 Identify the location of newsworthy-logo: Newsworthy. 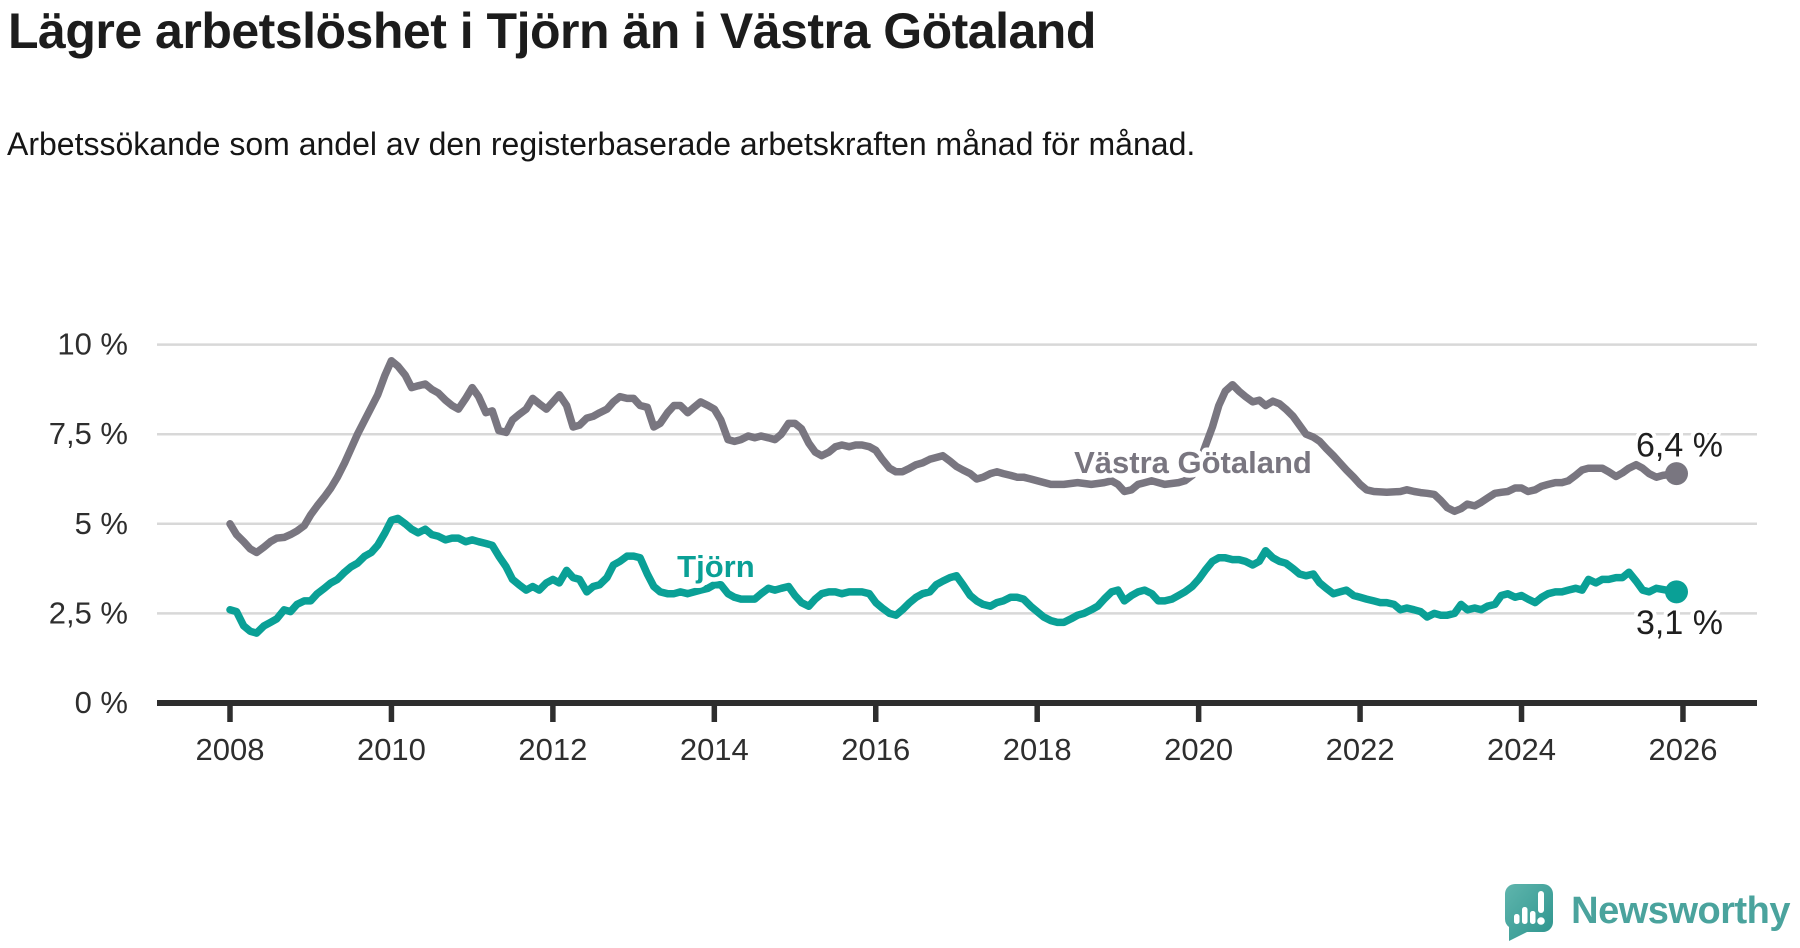
(1645, 911).